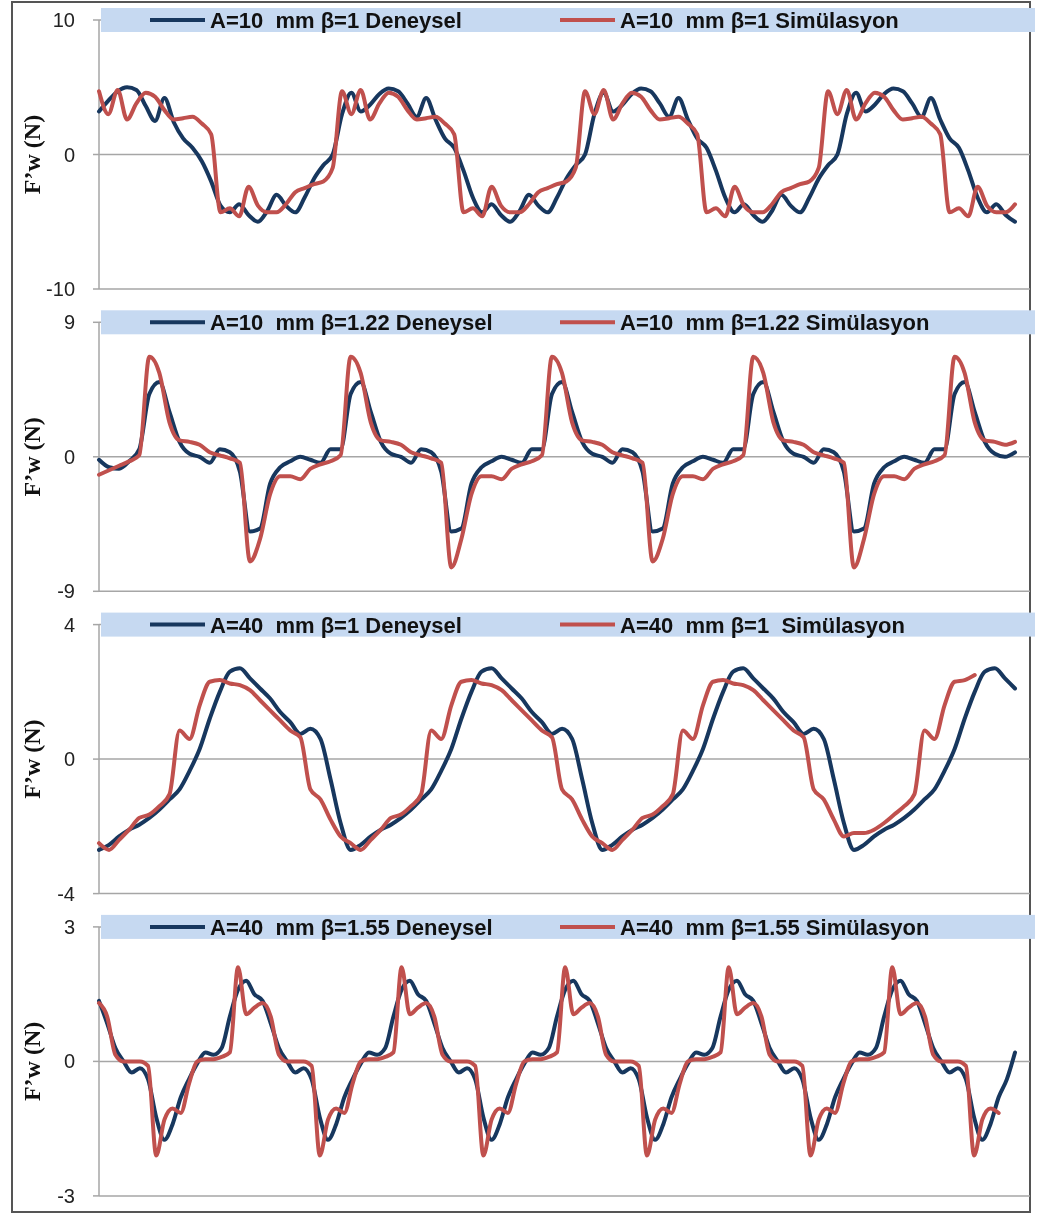  Describe the element at coordinates (69, 624) in the screenshot. I see `y-tick-label: 4` at that location.